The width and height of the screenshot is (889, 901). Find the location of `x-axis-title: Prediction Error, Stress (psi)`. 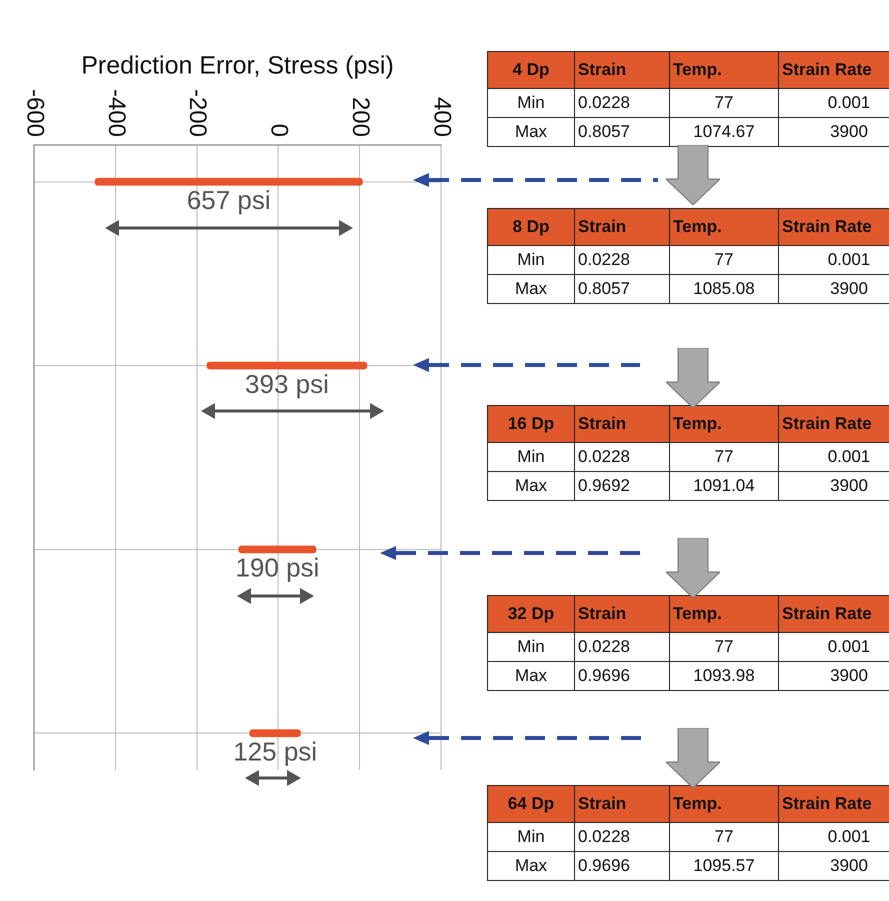

x-axis-title: Prediction Error, Stress (psi) is located at coordinates (237, 65).